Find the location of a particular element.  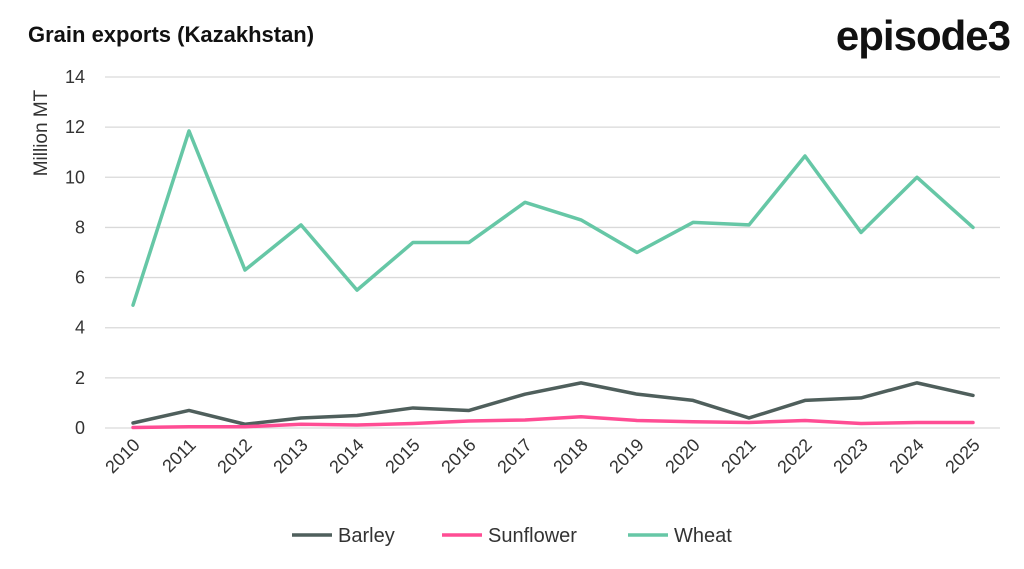

x-tick-label: 2010 is located at coordinates (122, 456).